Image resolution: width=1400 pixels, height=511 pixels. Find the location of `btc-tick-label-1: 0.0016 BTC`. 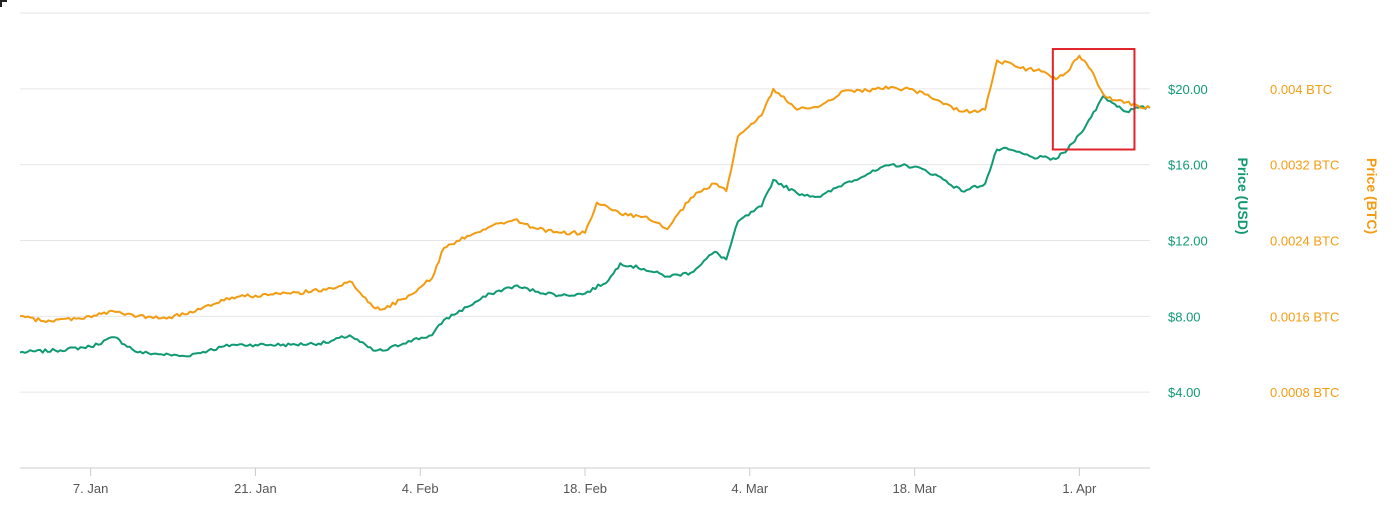

btc-tick-label-1: 0.0016 BTC is located at coordinates (1304, 316).